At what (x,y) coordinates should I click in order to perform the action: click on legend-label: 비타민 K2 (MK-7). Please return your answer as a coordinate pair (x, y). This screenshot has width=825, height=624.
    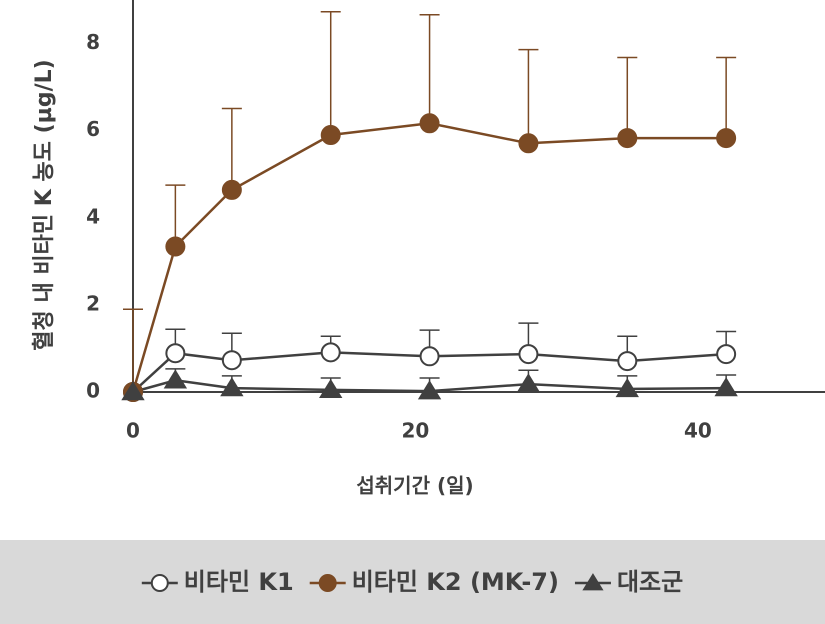
    Looking at the image, I should click on (455, 582).